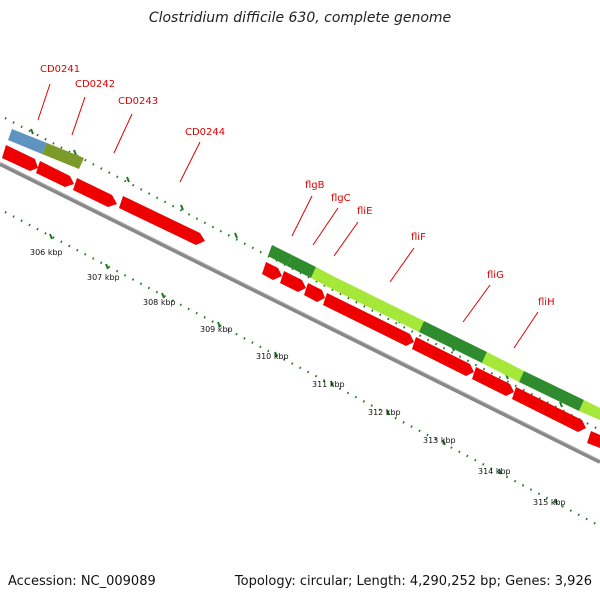 The height and width of the screenshot is (600, 600). I want to click on gene-feature-flgC, so click(301, 266).